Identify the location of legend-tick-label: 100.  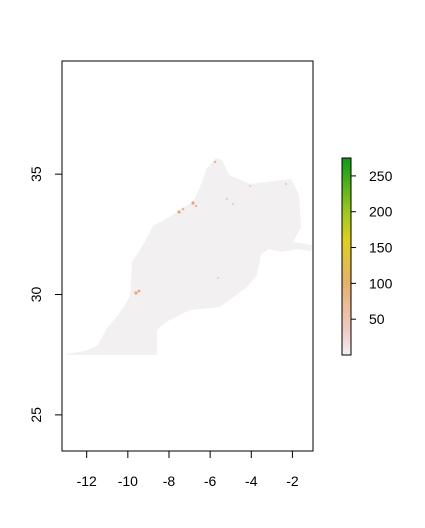
(381, 283).